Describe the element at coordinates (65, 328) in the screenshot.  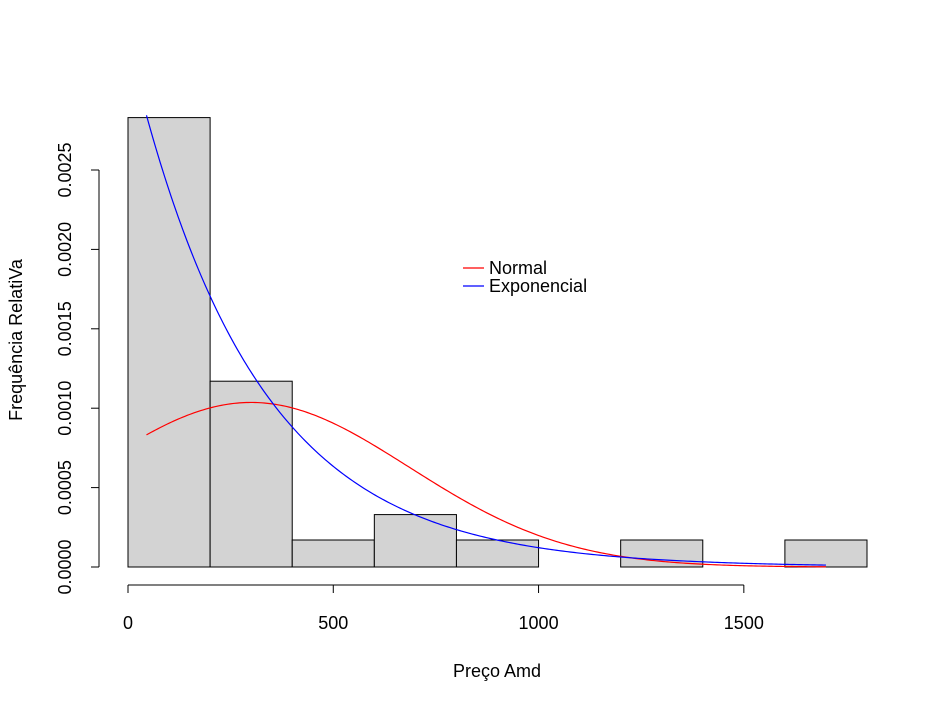
I see `y-tick-label-3: 0.0015` at that location.